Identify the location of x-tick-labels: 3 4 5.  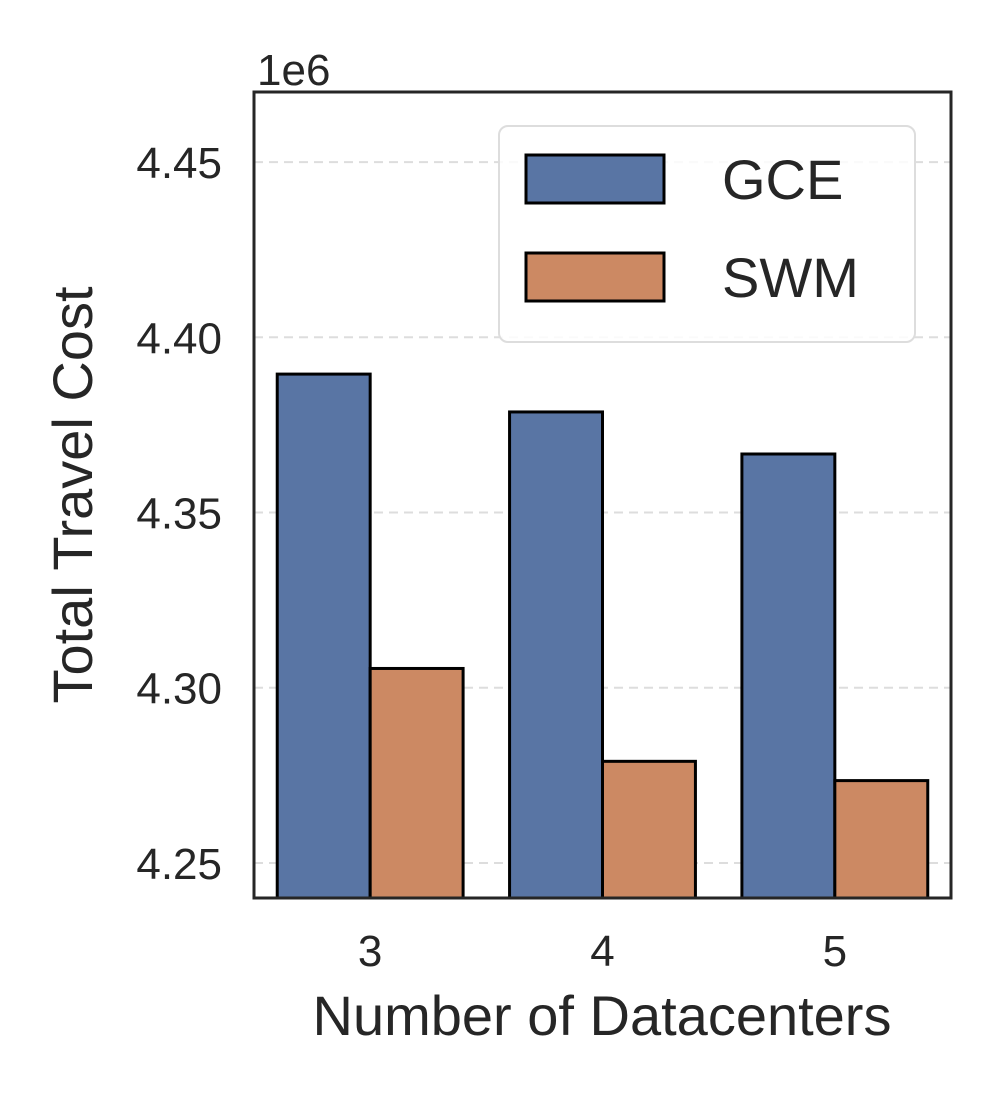
(602, 951).